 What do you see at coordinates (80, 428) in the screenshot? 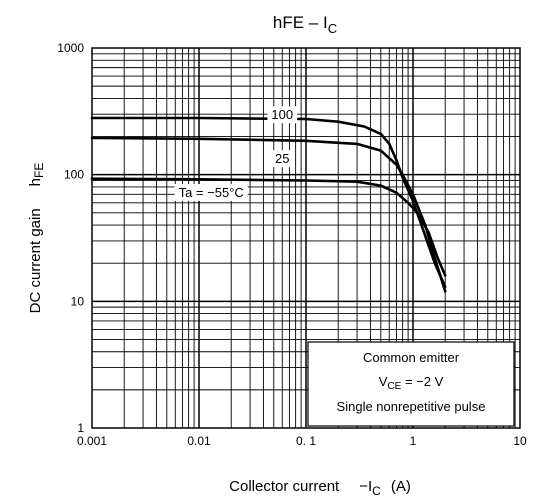
I see `y-tick-label: 1` at bounding box center [80, 428].